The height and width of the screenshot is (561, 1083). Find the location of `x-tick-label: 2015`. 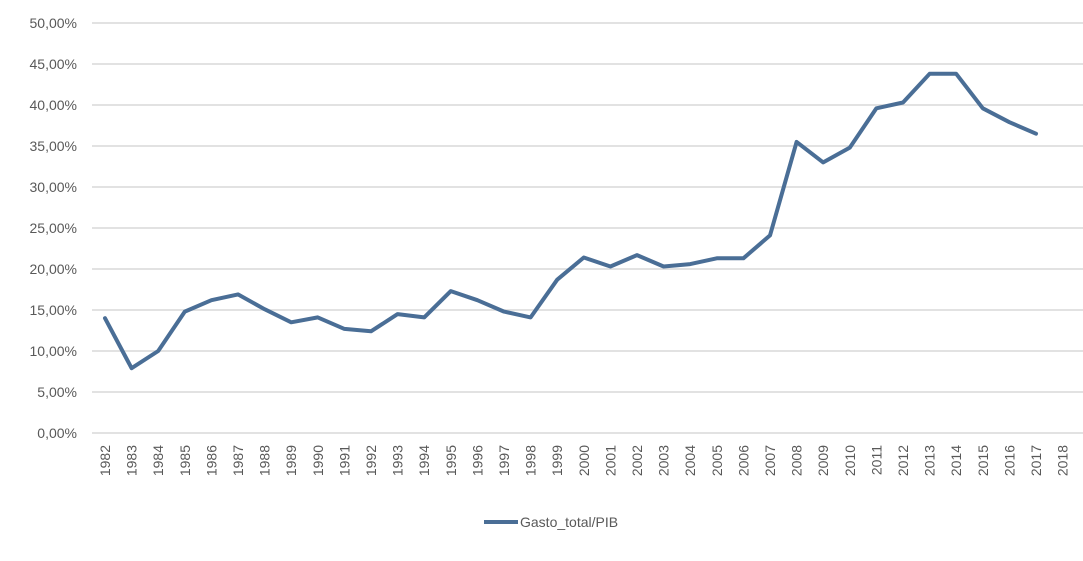

x-tick-label: 2015 is located at coordinates (983, 460).